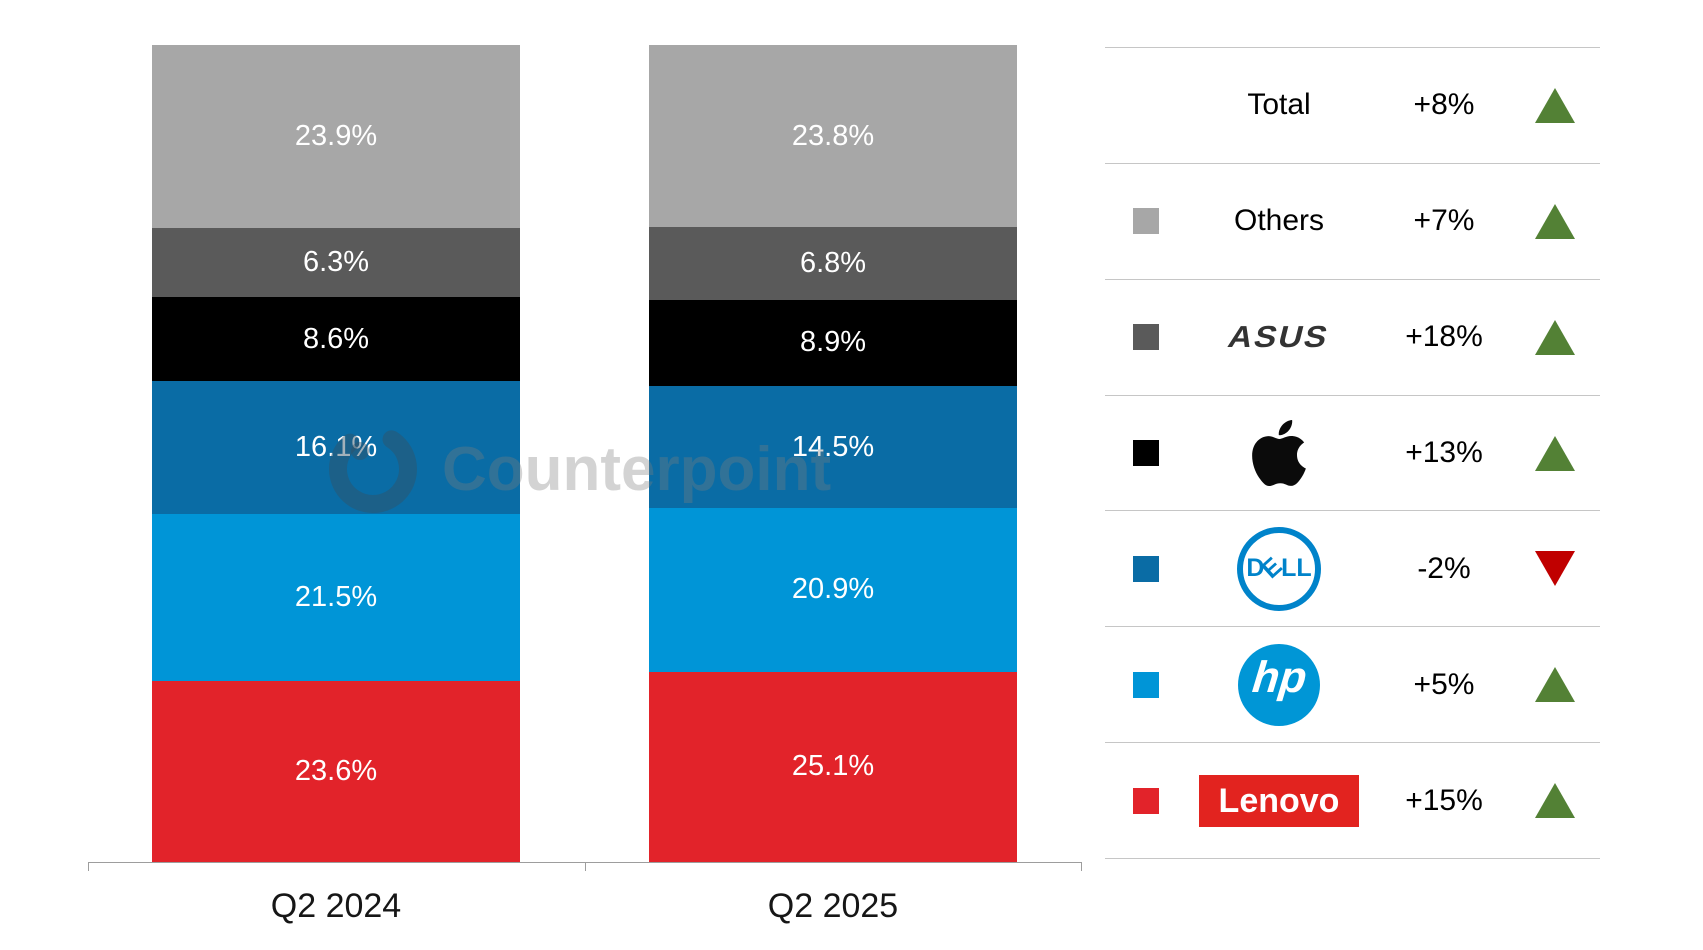  I want to click on legend-change-apple: +13%, so click(1444, 452).